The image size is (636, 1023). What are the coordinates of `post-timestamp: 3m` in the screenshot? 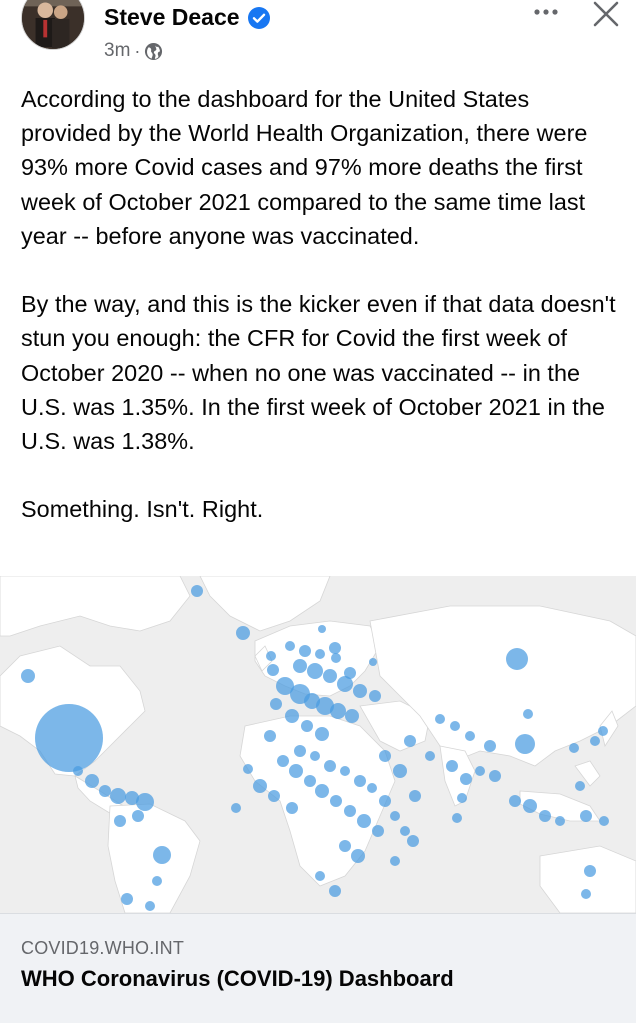 It's located at (117, 50).